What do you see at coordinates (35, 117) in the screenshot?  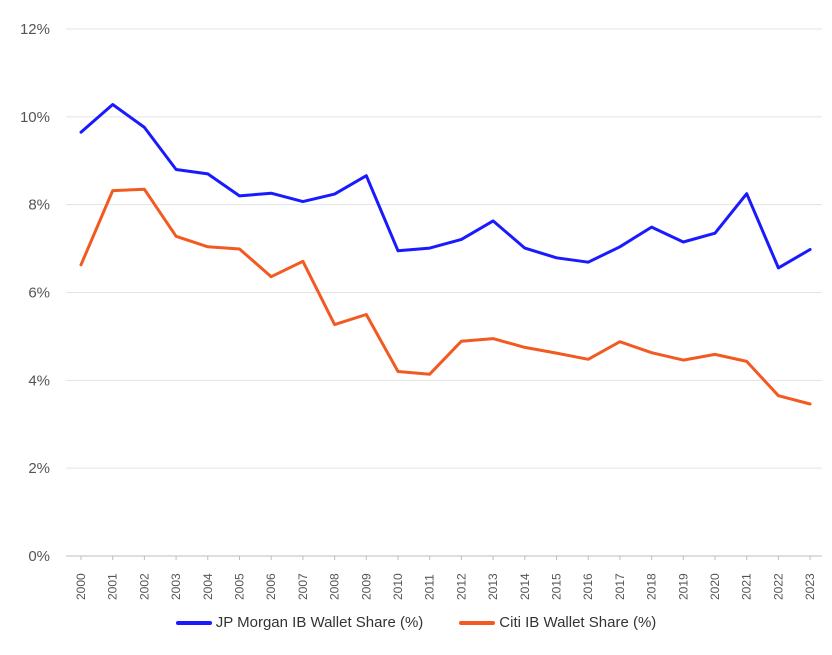 I see `y-tick-label: 10%` at bounding box center [35, 117].